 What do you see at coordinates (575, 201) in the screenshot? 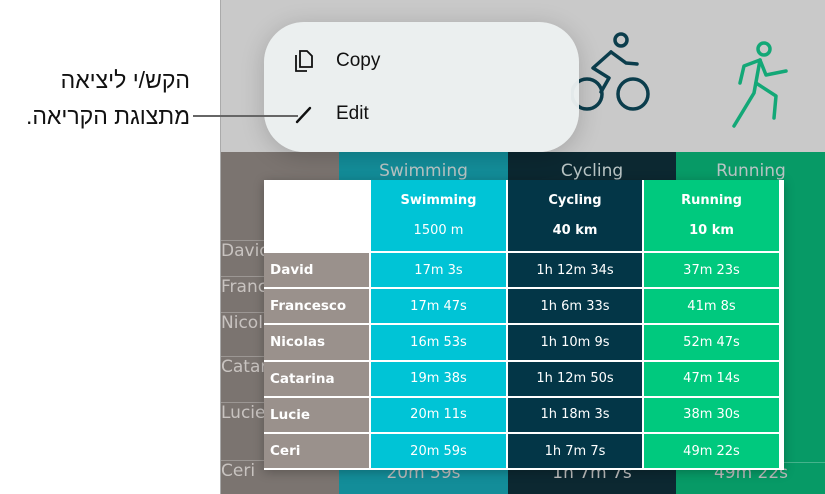
I see `column-title: Cycling` at bounding box center [575, 201].